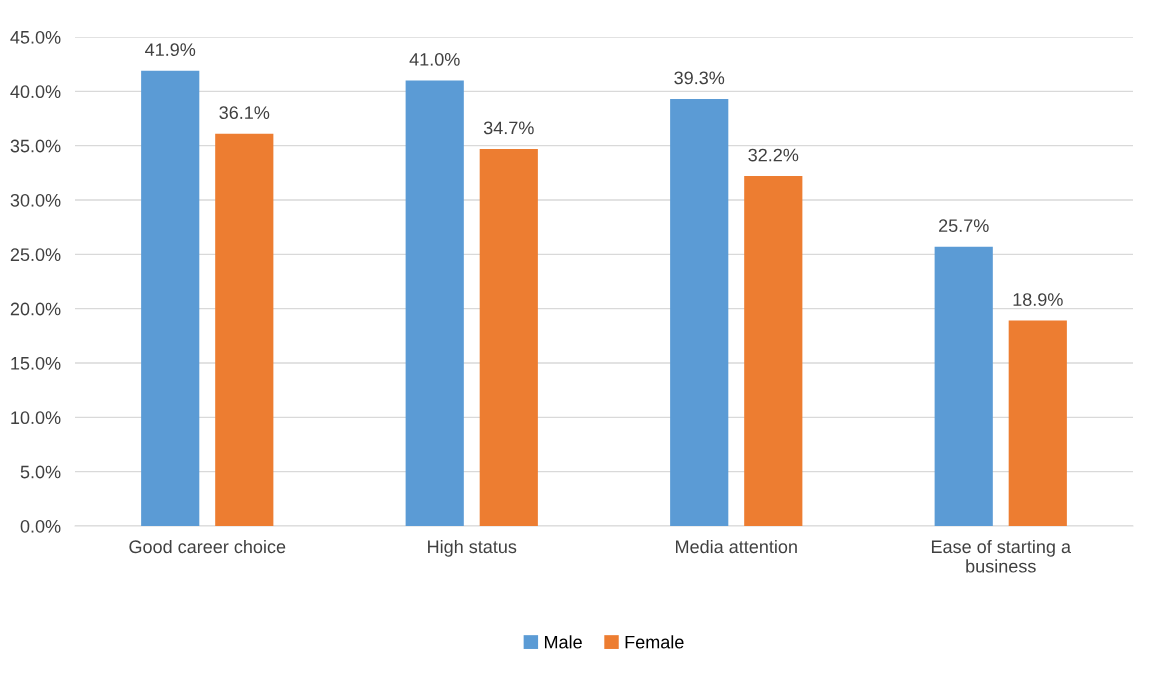  Describe the element at coordinates (35, 255) in the screenshot. I see `y-tick-label: 25.0%` at that location.